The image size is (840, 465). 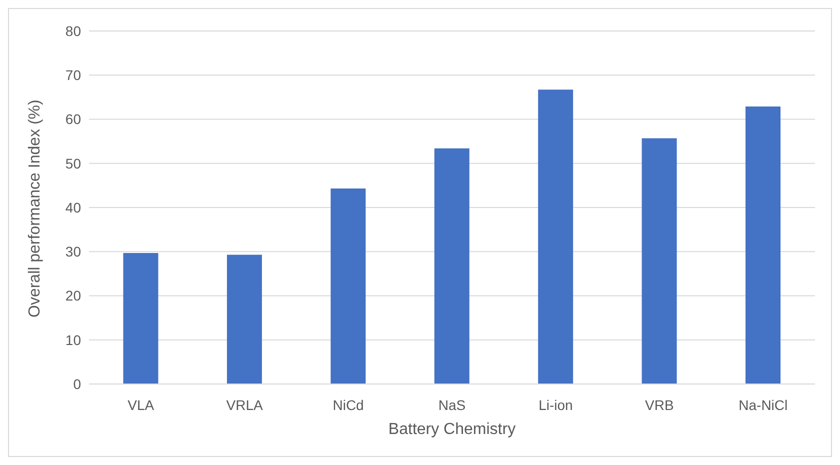 What do you see at coordinates (555, 404) in the screenshot?
I see `x-tick-label: Li-ion` at bounding box center [555, 404].